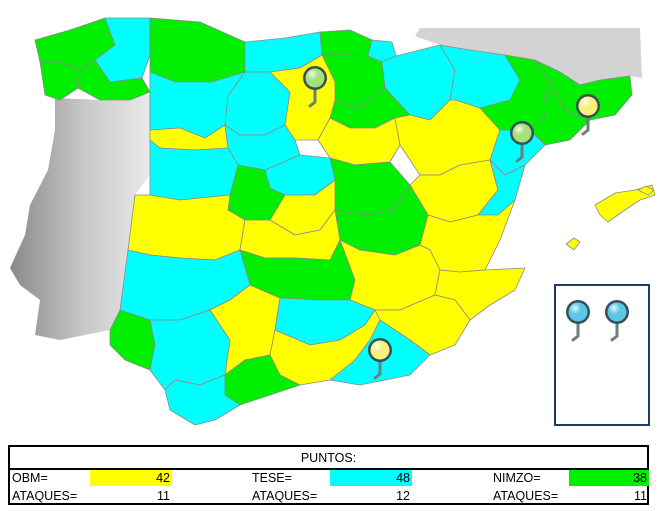 The height and width of the screenshot is (511, 666). I want to click on obm-label: OBM=, so click(30, 478).